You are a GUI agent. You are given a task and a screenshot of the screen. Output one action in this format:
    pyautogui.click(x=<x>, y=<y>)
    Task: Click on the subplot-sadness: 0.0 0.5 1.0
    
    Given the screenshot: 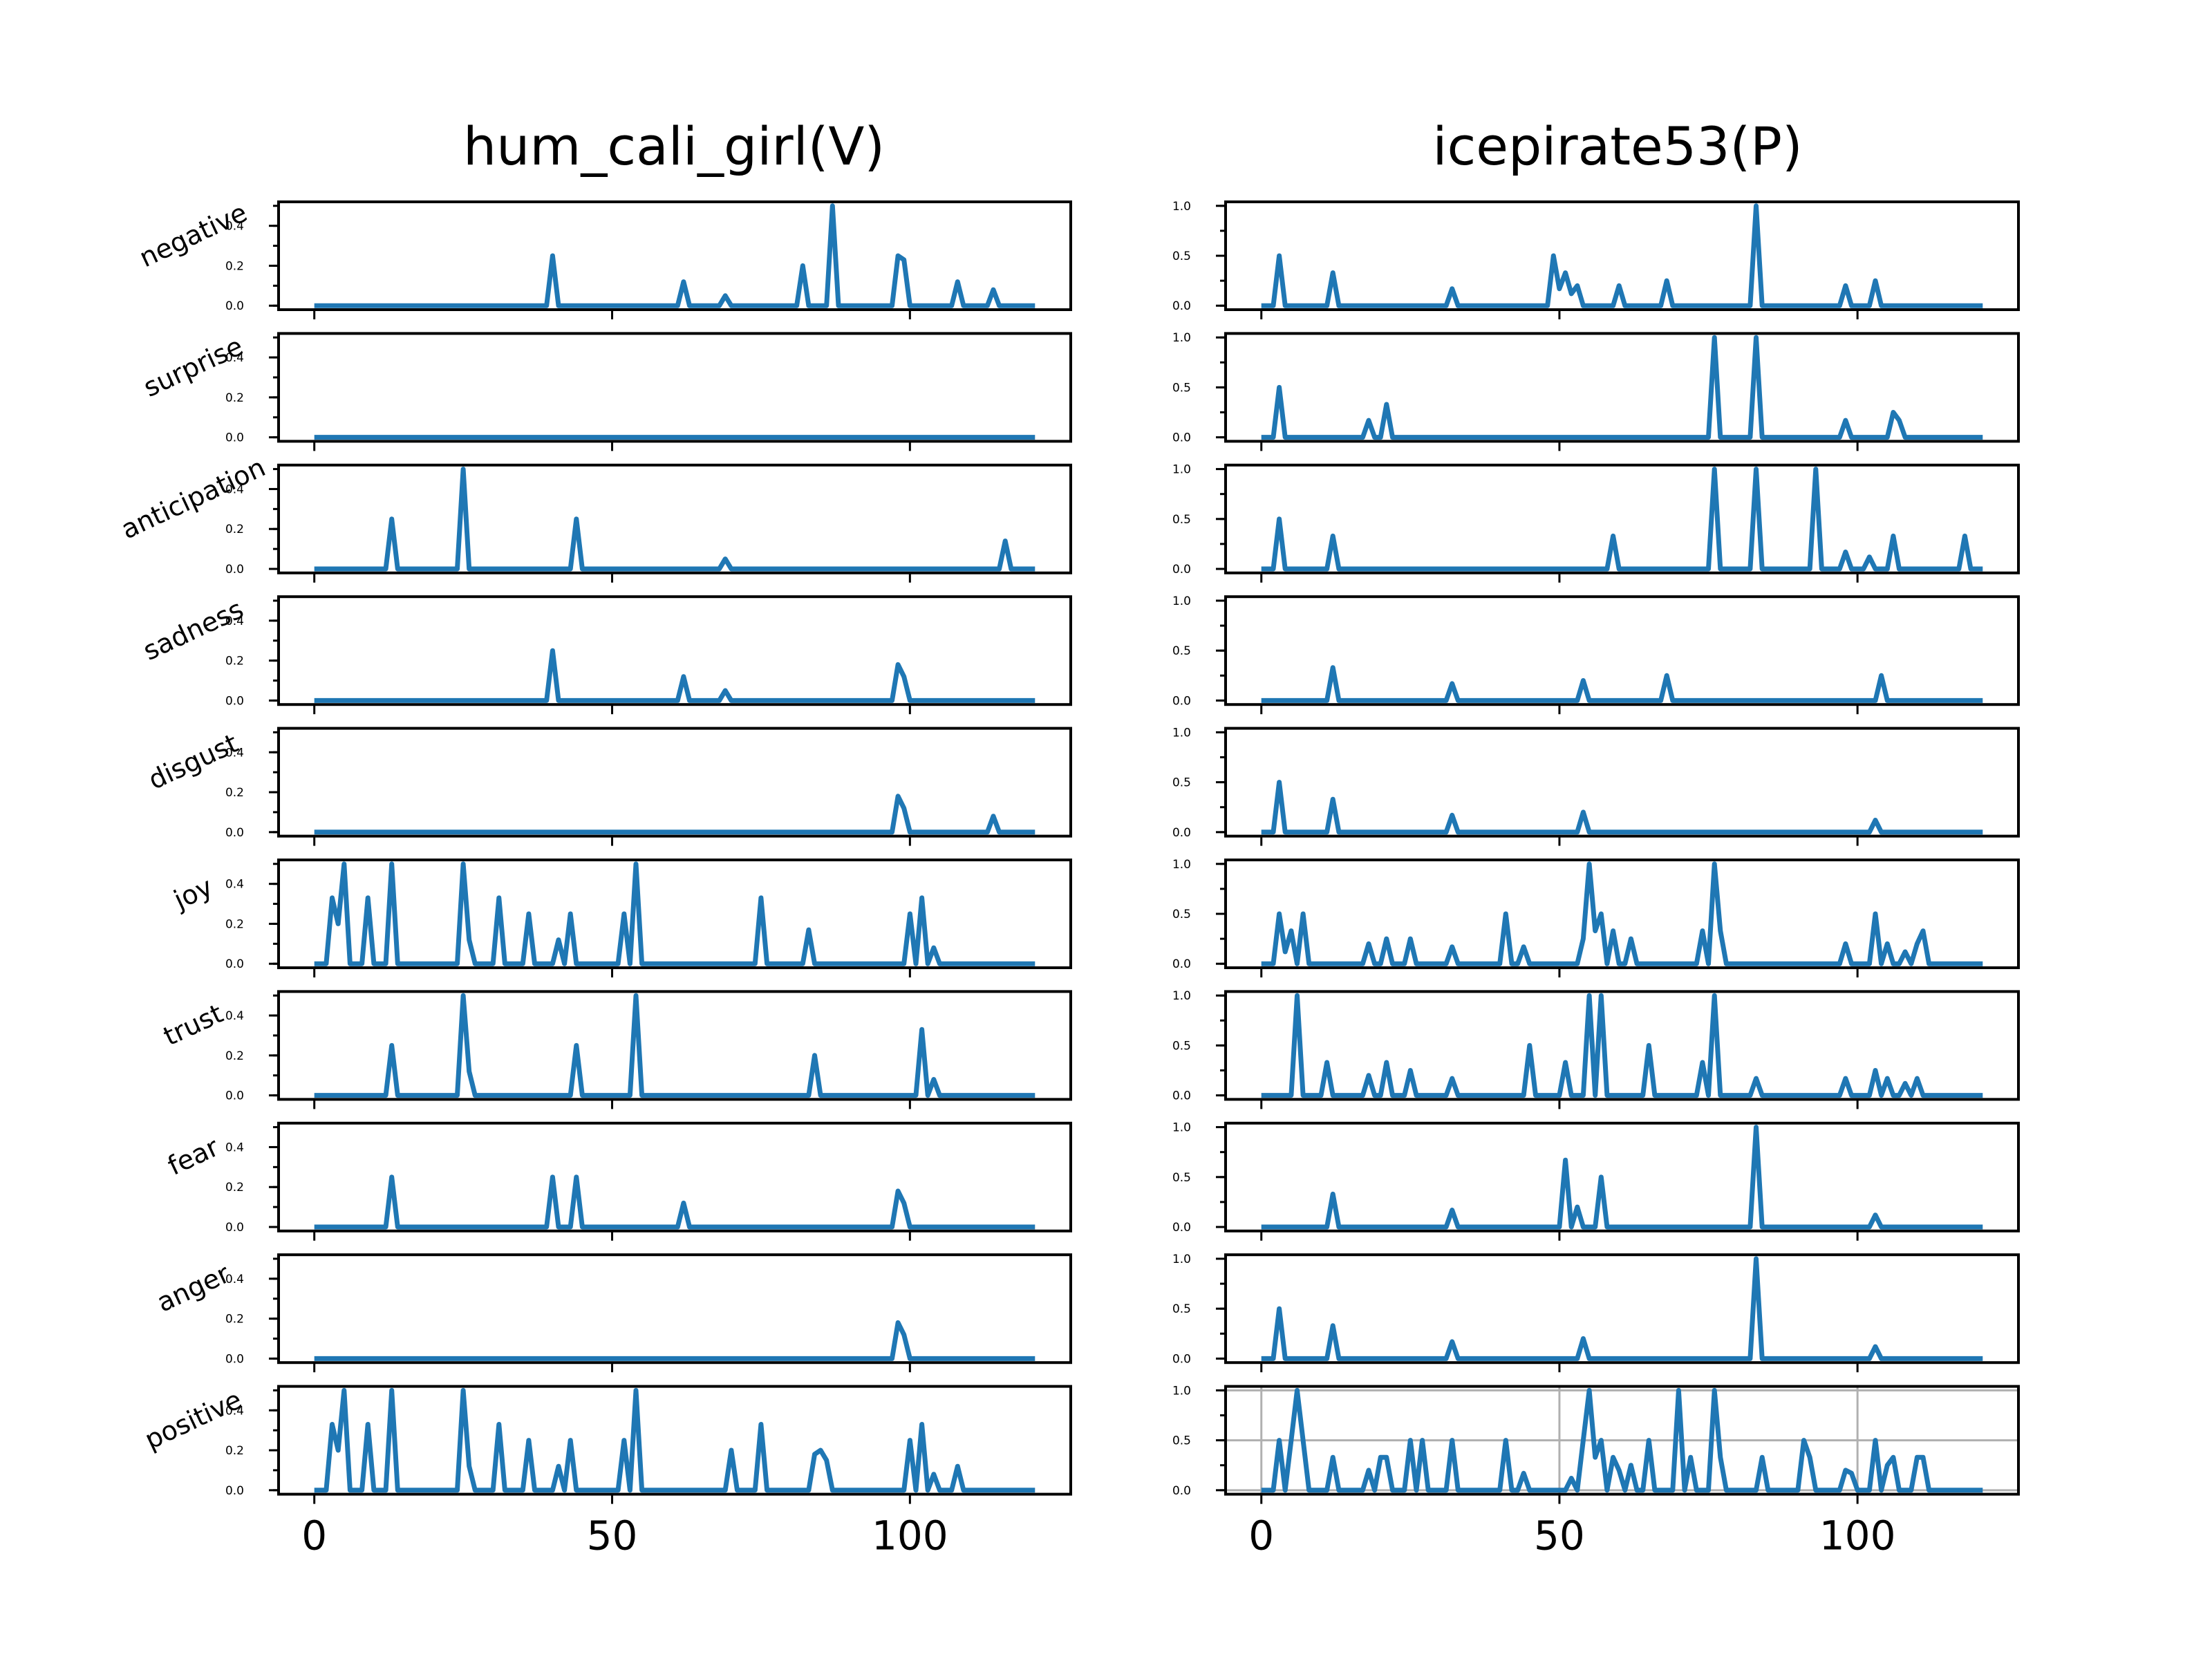 What is the action you would take?
    pyautogui.click(x=1596, y=654)
    